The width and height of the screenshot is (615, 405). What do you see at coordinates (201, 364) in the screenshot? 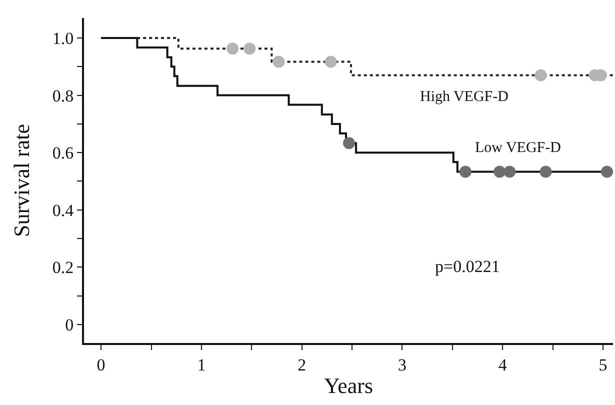
I see `x-tick-label: 1` at bounding box center [201, 364].